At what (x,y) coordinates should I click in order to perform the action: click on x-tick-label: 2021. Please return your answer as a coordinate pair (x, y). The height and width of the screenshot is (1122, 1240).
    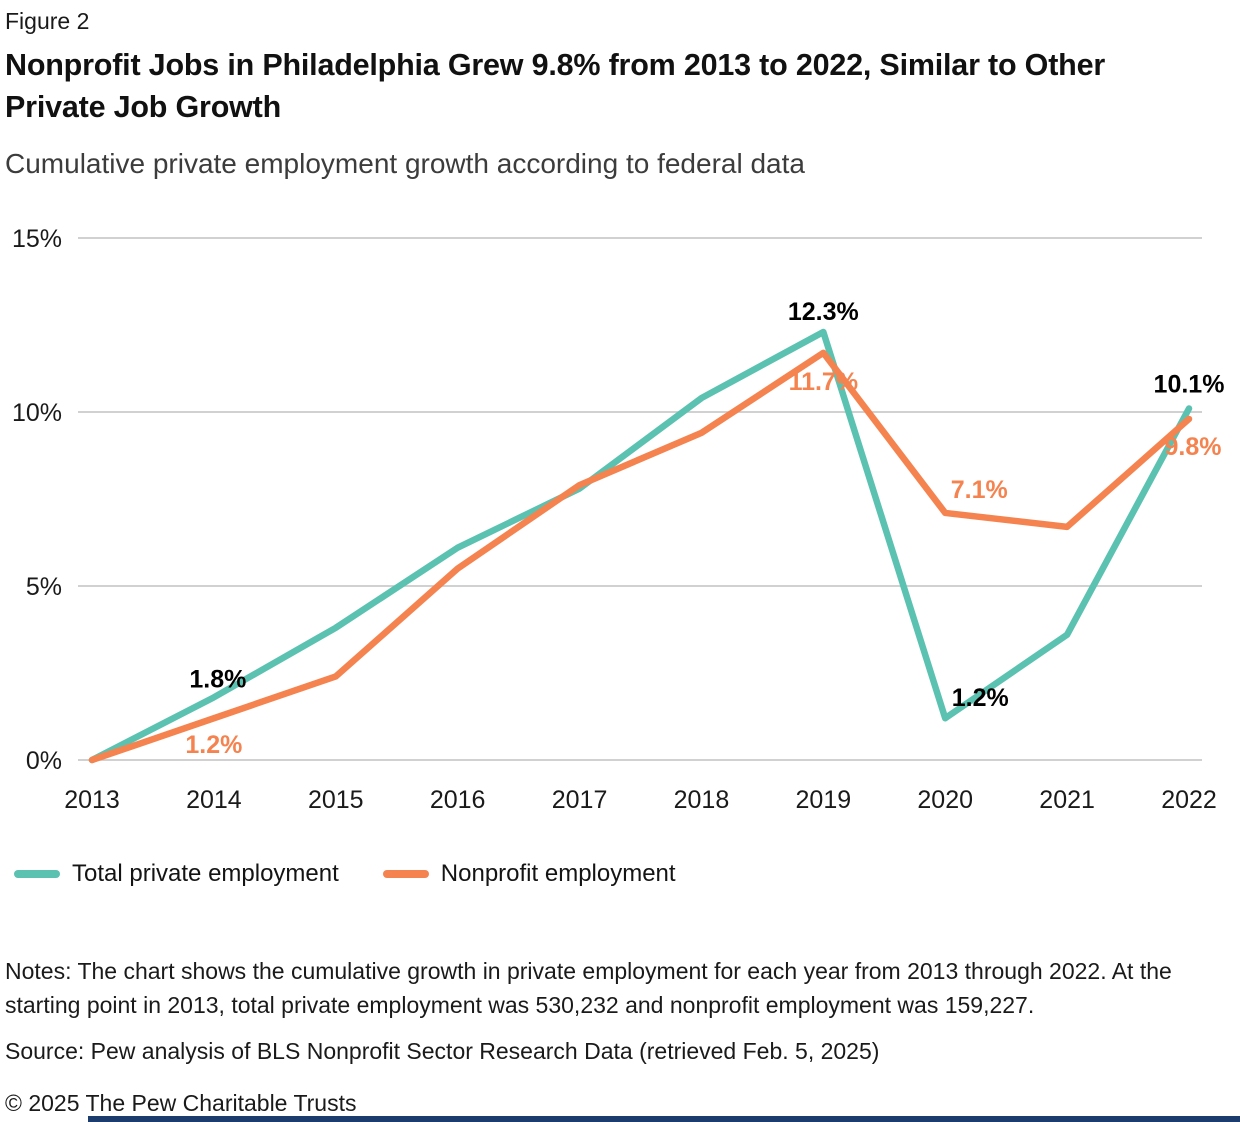
    Looking at the image, I should click on (1067, 800).